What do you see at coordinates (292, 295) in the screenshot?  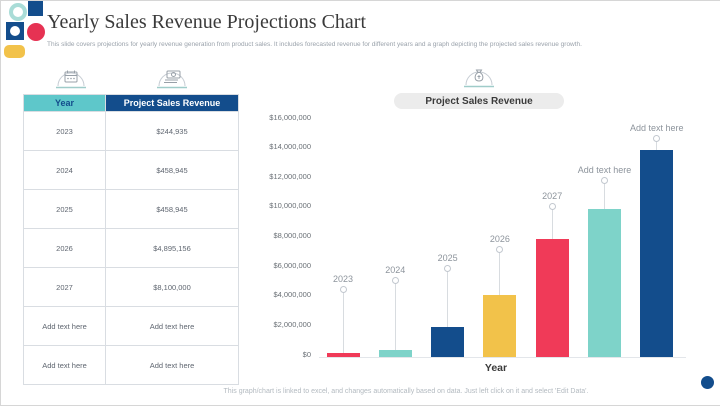 I see `y-tick-label: $4,000,000` at bounding box center [292, 295].